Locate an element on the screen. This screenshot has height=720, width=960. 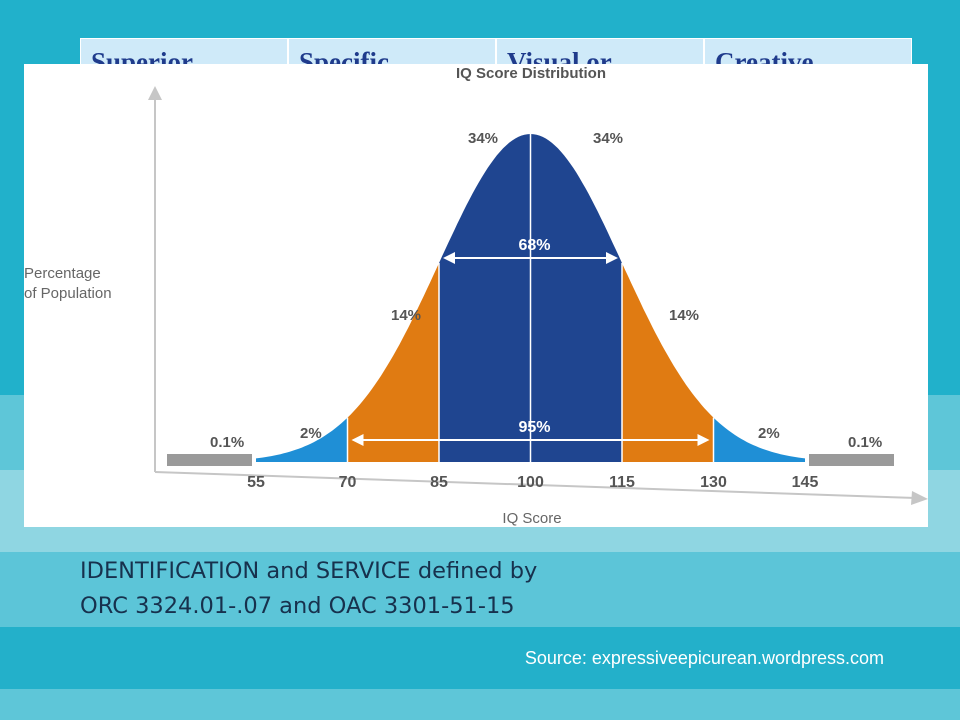
range-label-1: 95% is located at coordinates (534, 427).